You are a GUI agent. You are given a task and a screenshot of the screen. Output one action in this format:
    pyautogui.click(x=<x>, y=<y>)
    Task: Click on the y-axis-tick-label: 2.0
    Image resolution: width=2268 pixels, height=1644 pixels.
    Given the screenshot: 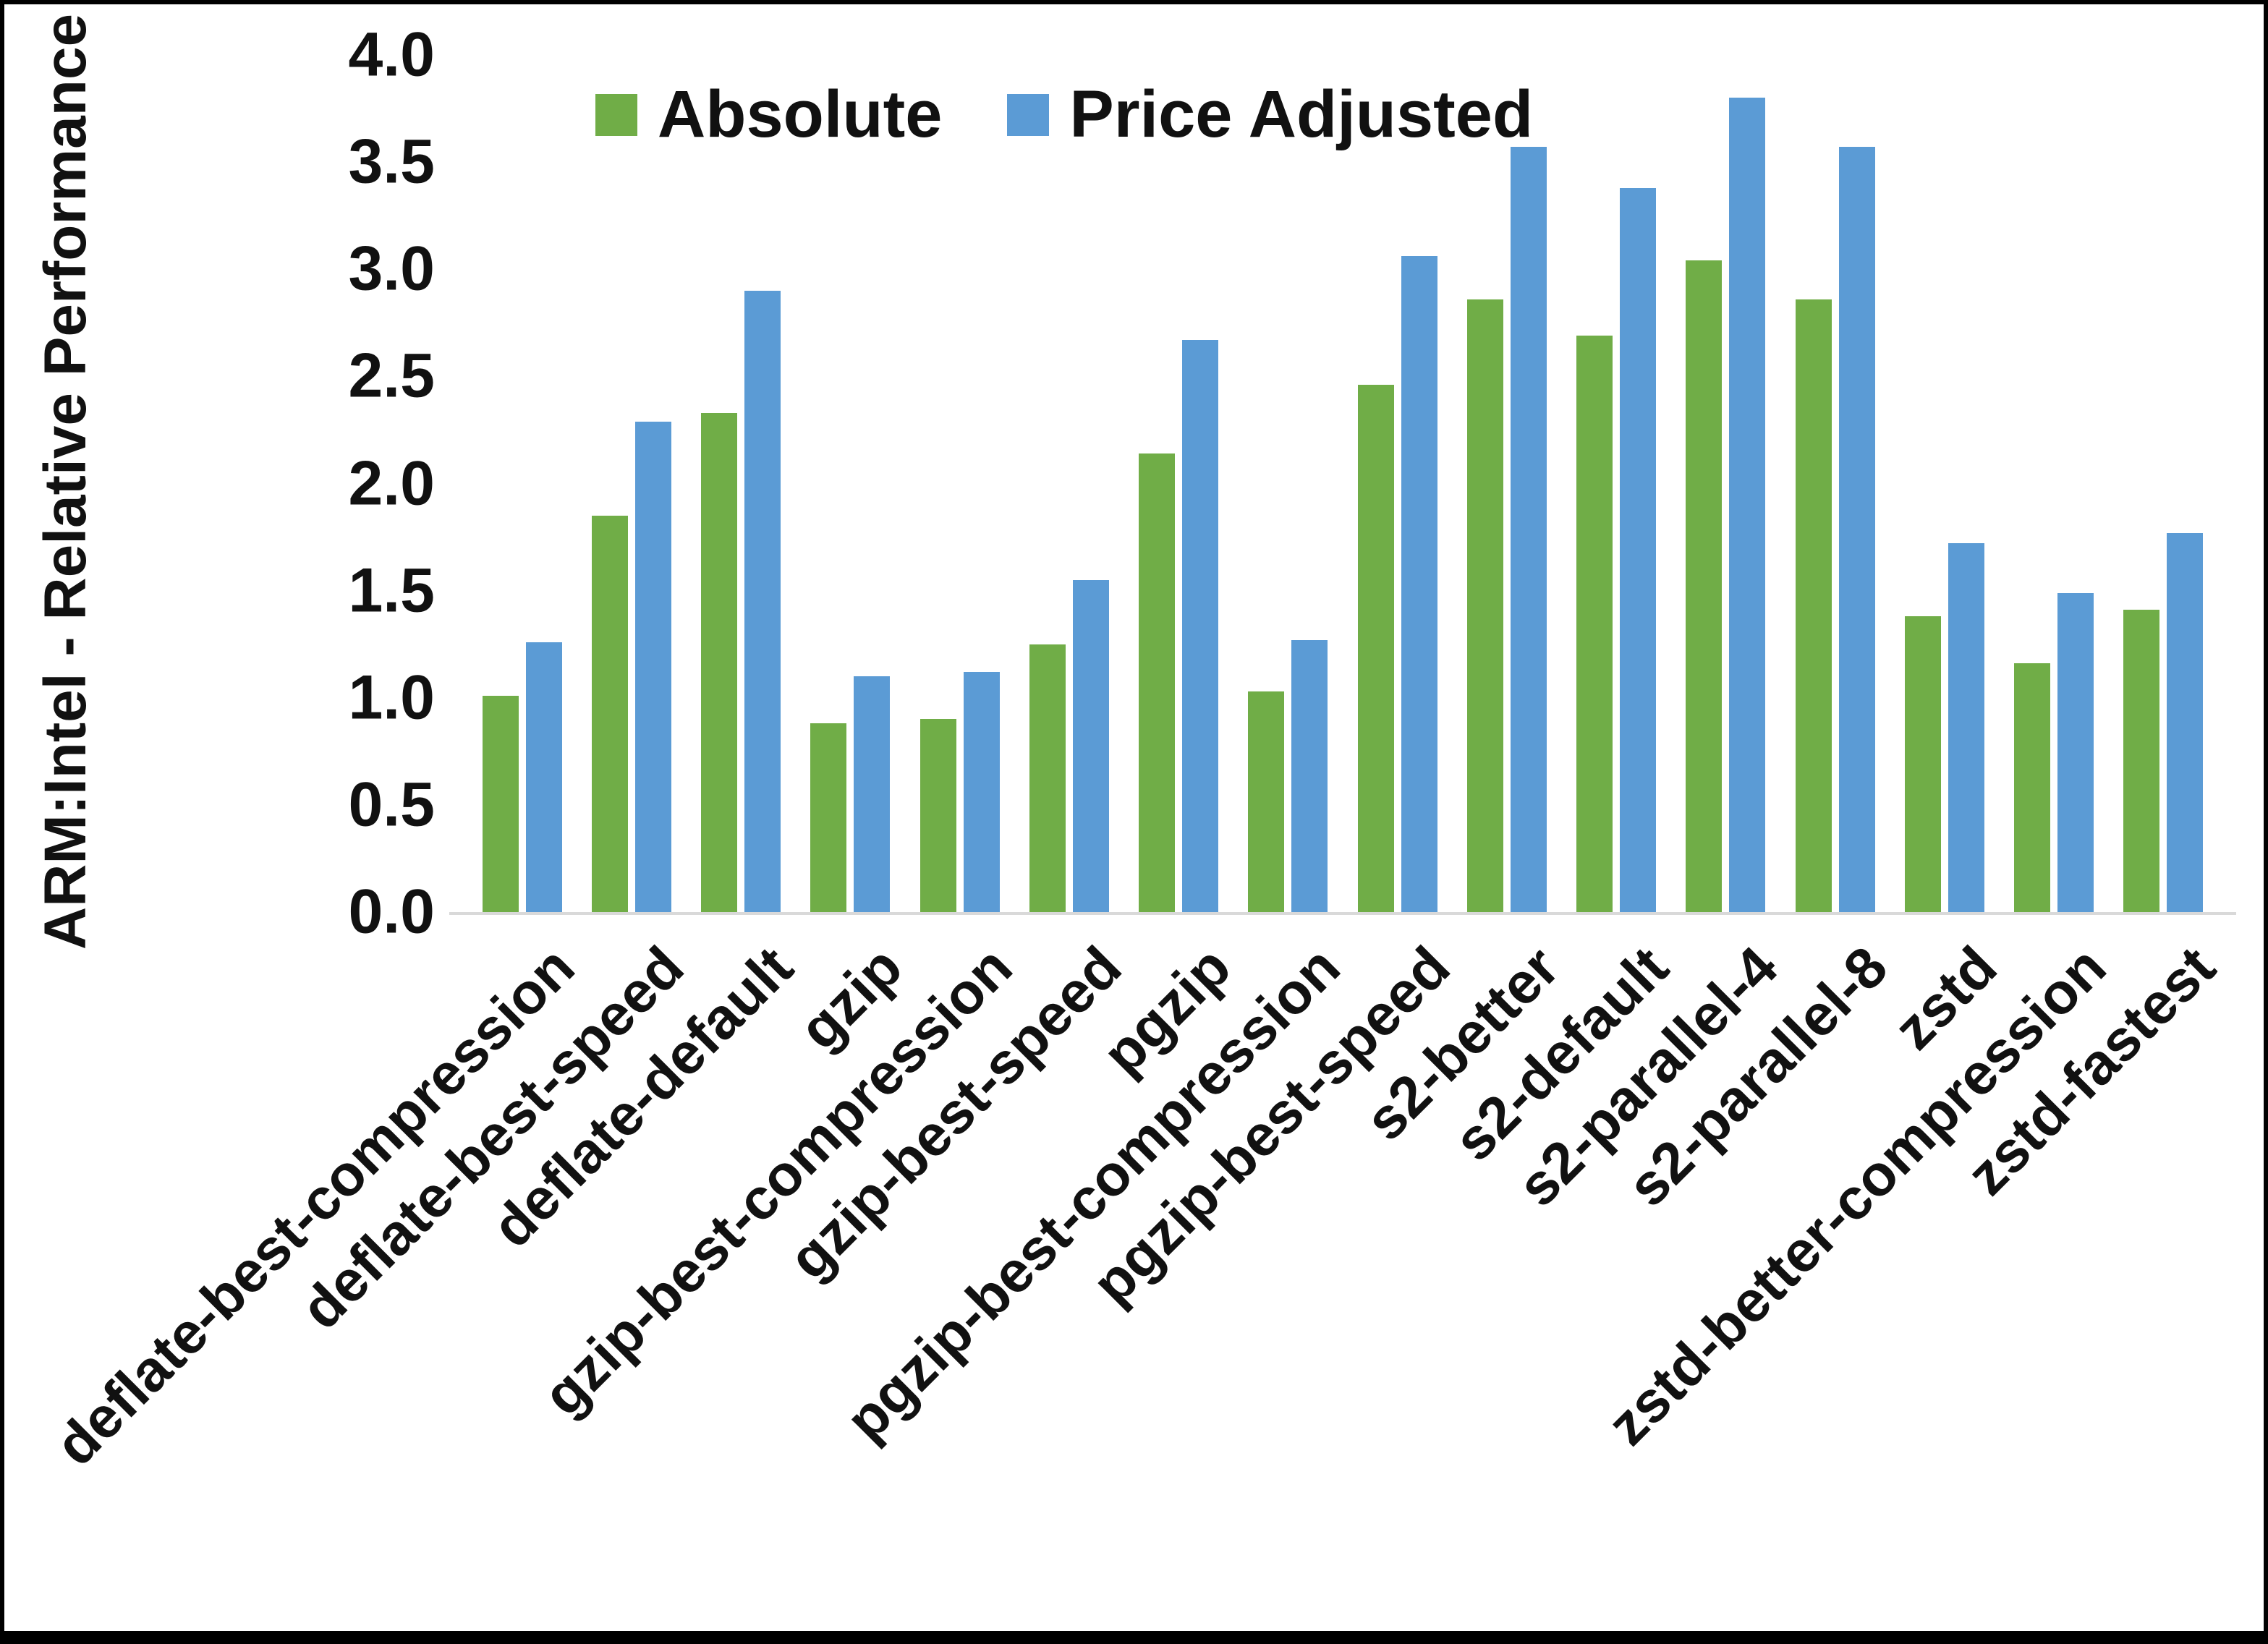 What is the action you would take?
    pyautogui.click(x=391, y=483)
    